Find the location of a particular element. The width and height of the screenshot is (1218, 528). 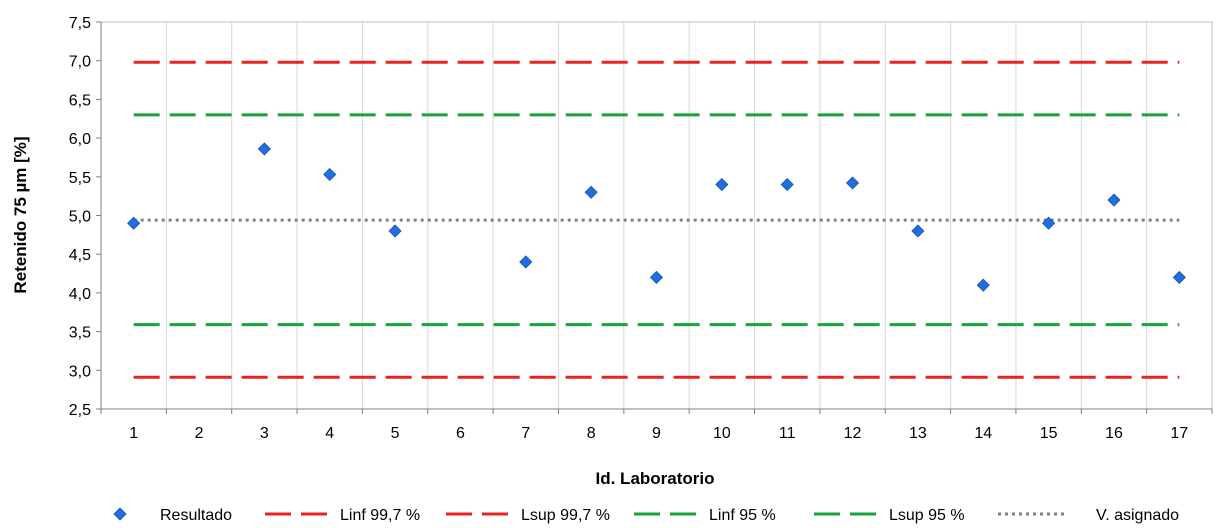

x-tick-label: 6 is located at coordinates (460, 433).